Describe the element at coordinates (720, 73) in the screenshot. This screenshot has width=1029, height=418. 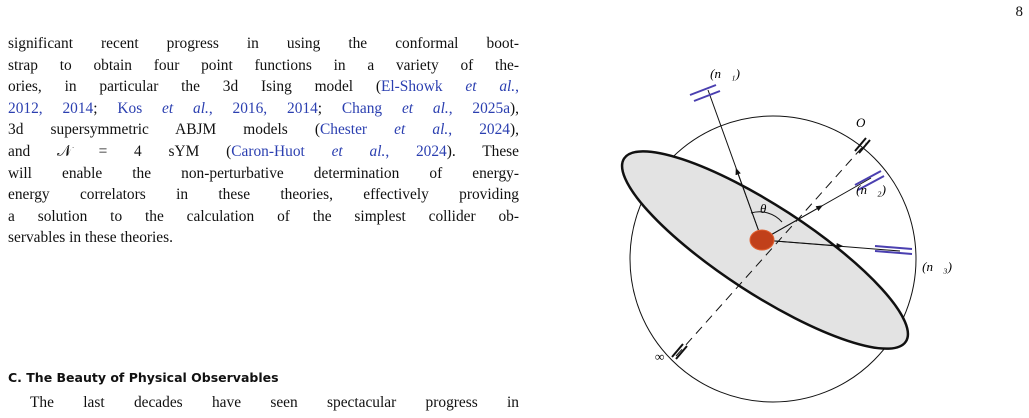
I see `label: ℰ(n⃗₁)` at that location.